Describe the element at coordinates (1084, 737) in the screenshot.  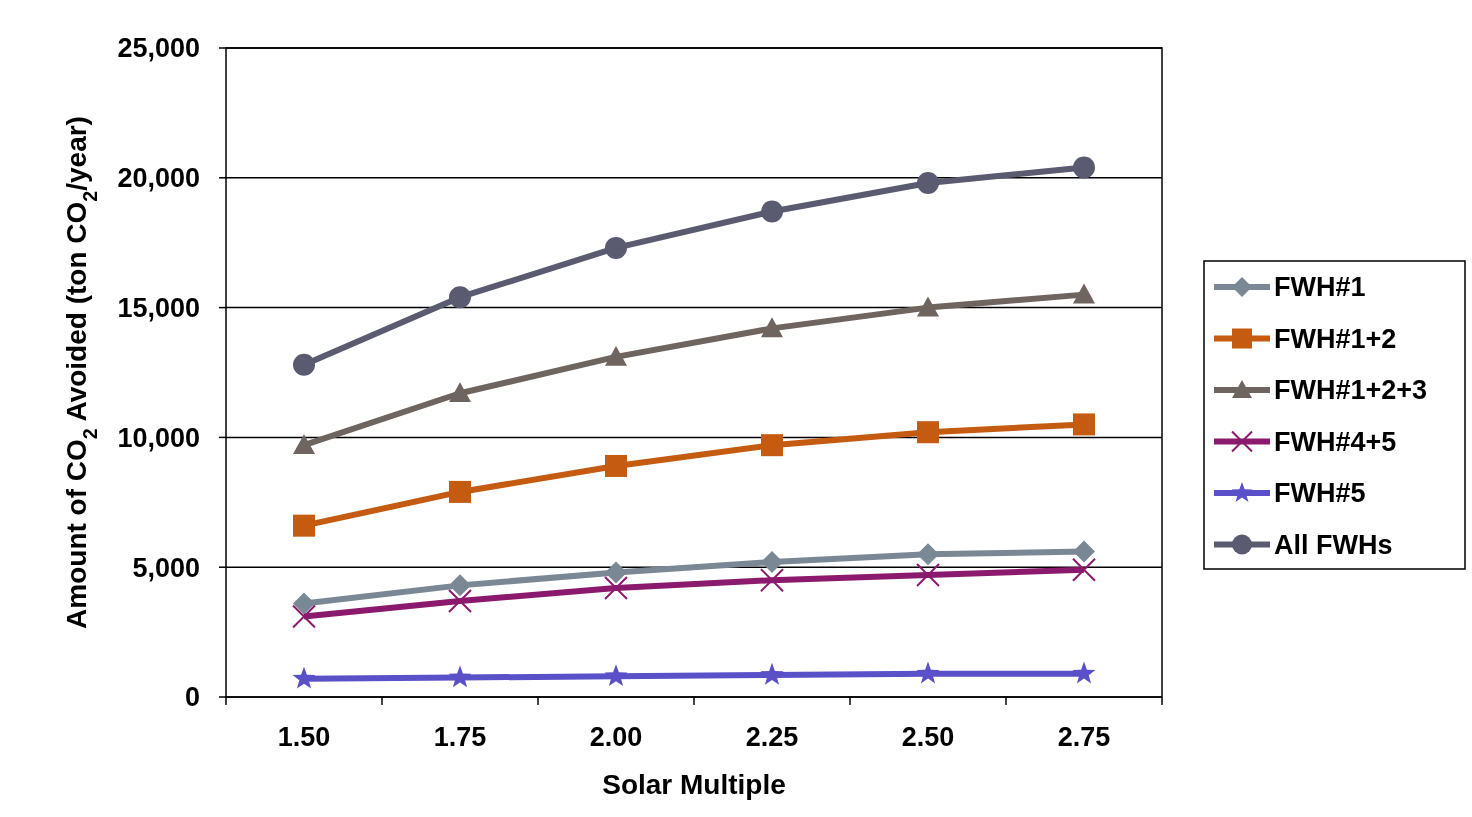
I see `x-tick-label: 2.75` at that location.